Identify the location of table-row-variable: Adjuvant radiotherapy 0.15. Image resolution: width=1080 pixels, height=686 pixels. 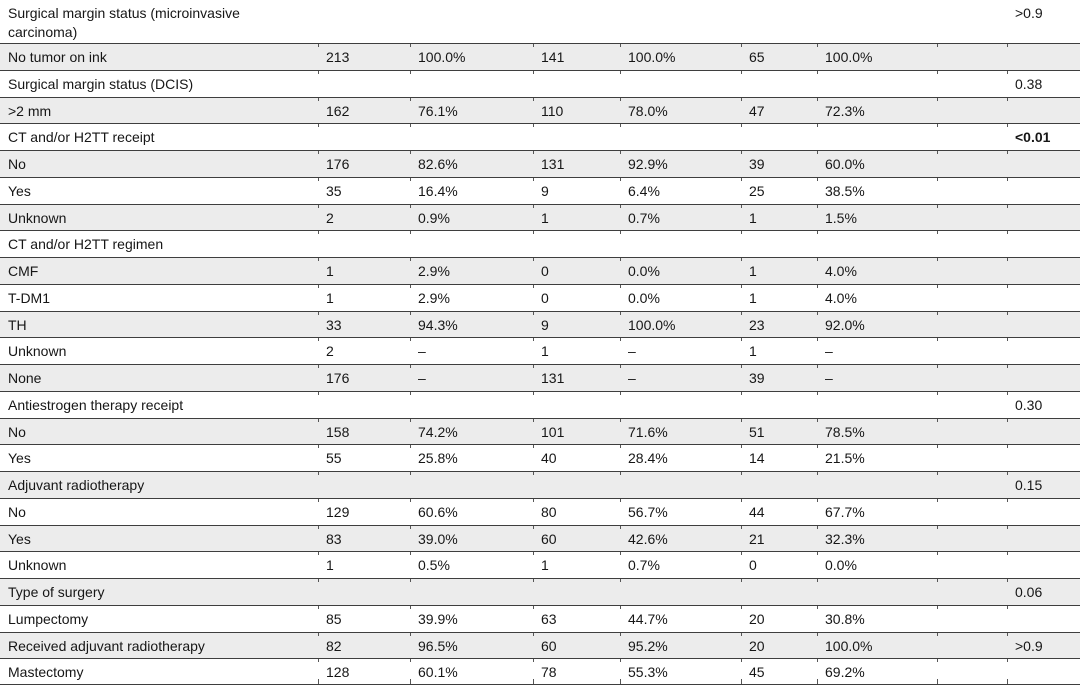
(540, 484).